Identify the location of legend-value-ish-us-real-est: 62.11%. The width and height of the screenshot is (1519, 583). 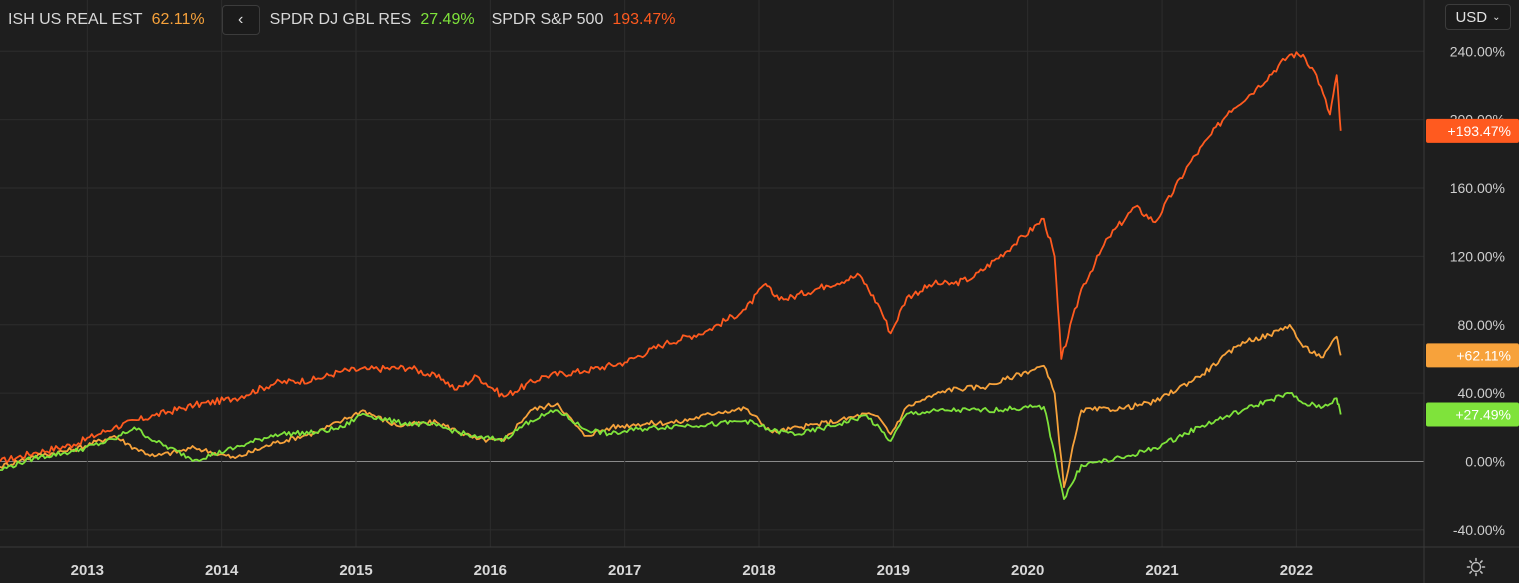
(178, 19).